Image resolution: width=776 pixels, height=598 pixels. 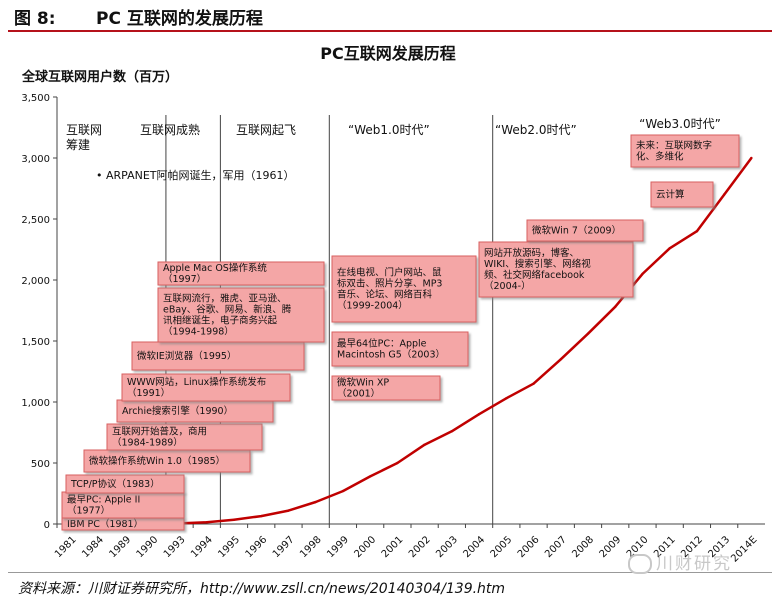 What do you see at coordinates (391, 349) in the screenshot?
I see `annotation-text: 最早64位PC：Apple Macintosh G5（2003）` at bounding box center [391, 349].